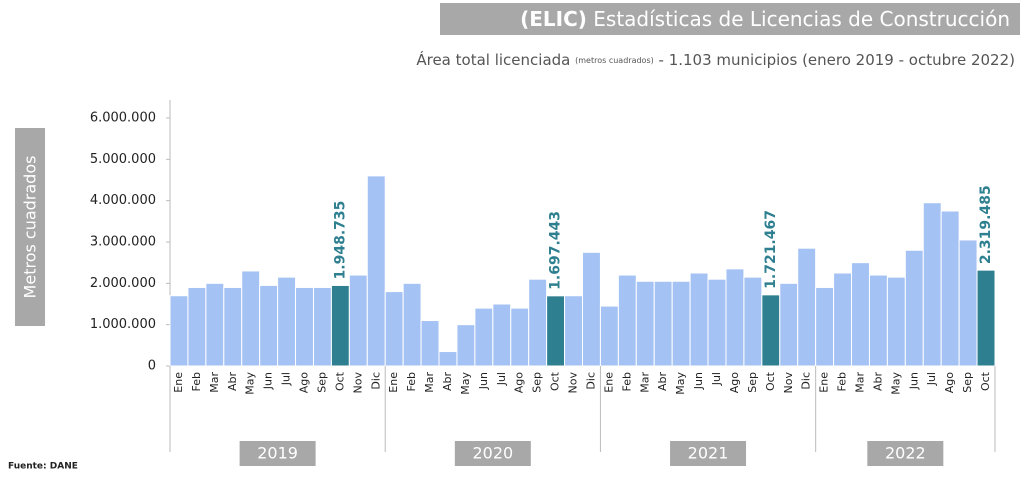 The width and height of the screenshot is (1034, 479). What do you see at coordinates (556, 250) in the screenshot?
I see `data-label: 1.697.443` at bounding box center [556, 250].